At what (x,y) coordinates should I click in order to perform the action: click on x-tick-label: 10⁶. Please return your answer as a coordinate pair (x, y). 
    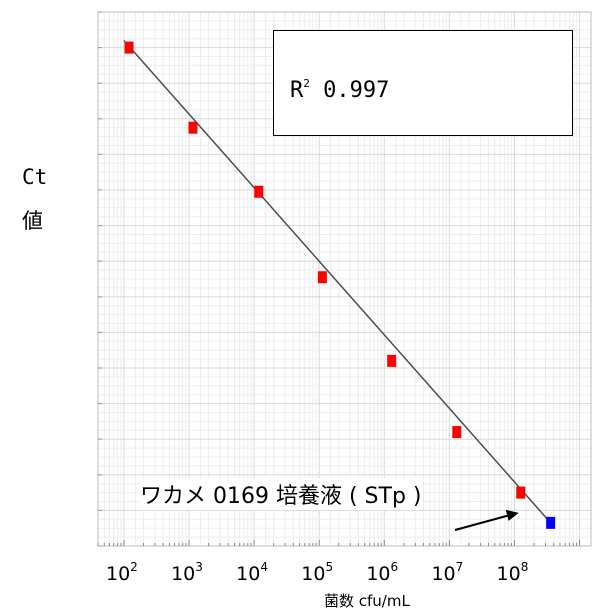
    Looking at the image, I should click on (382, 572).